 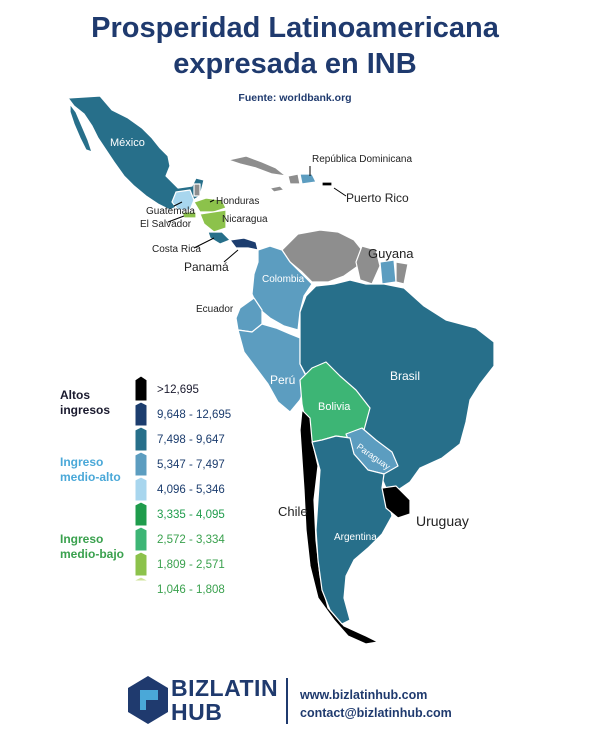 What do you see at coordinates (166, 224) in the screenshot?
I see `label-el-salvador: El Salvador` at bounding box center [166, 224].